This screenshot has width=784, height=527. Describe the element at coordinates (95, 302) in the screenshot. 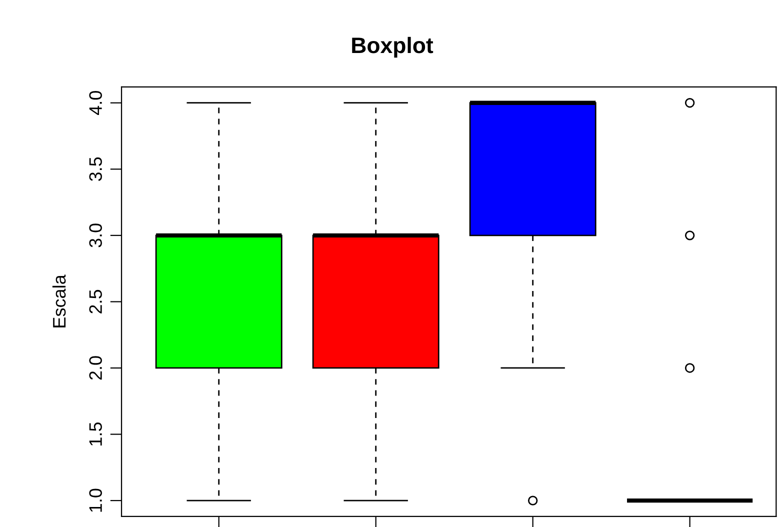

I see `y-tick-label: 2.5` at that location.